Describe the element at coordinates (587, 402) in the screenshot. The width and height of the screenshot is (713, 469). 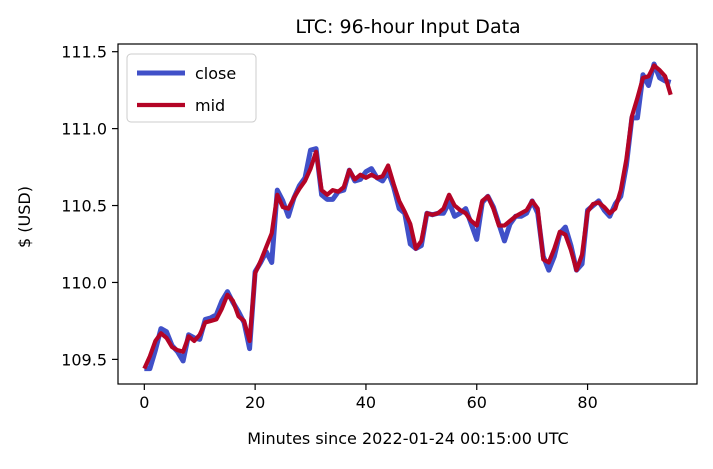
I see `x-tick-label: 80` at that location.